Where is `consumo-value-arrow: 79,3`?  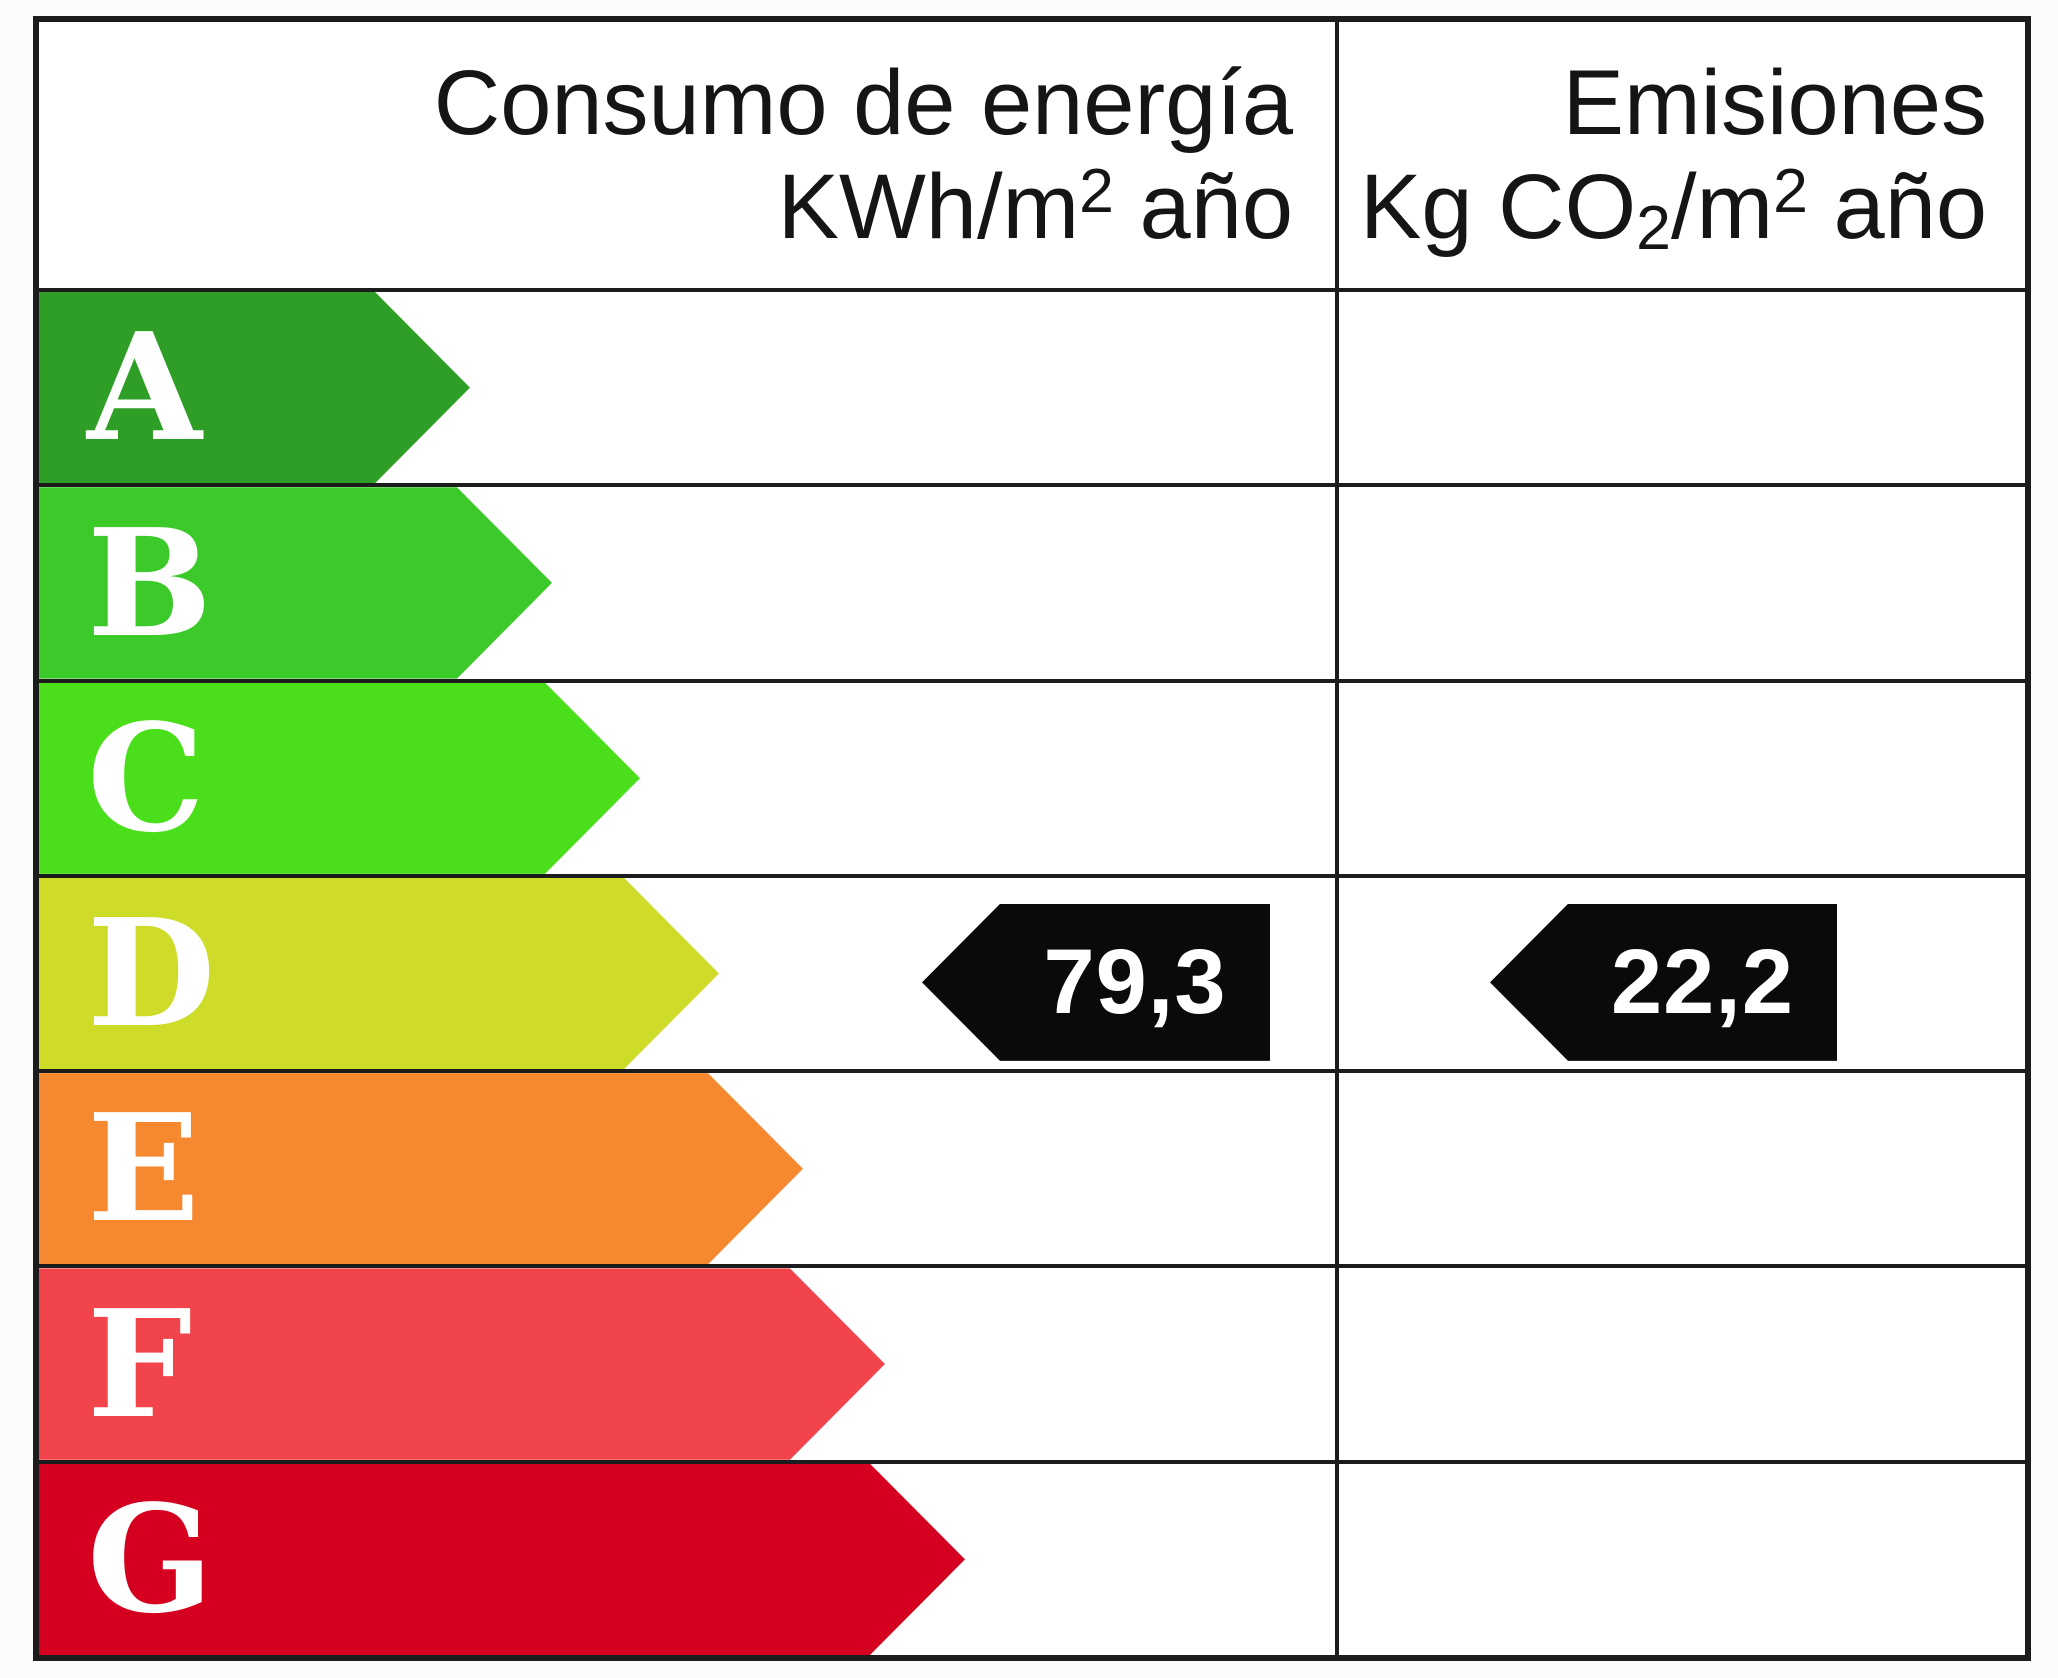 consumo-value-arrow: 79,3 is located at coordinates (1096, 982).